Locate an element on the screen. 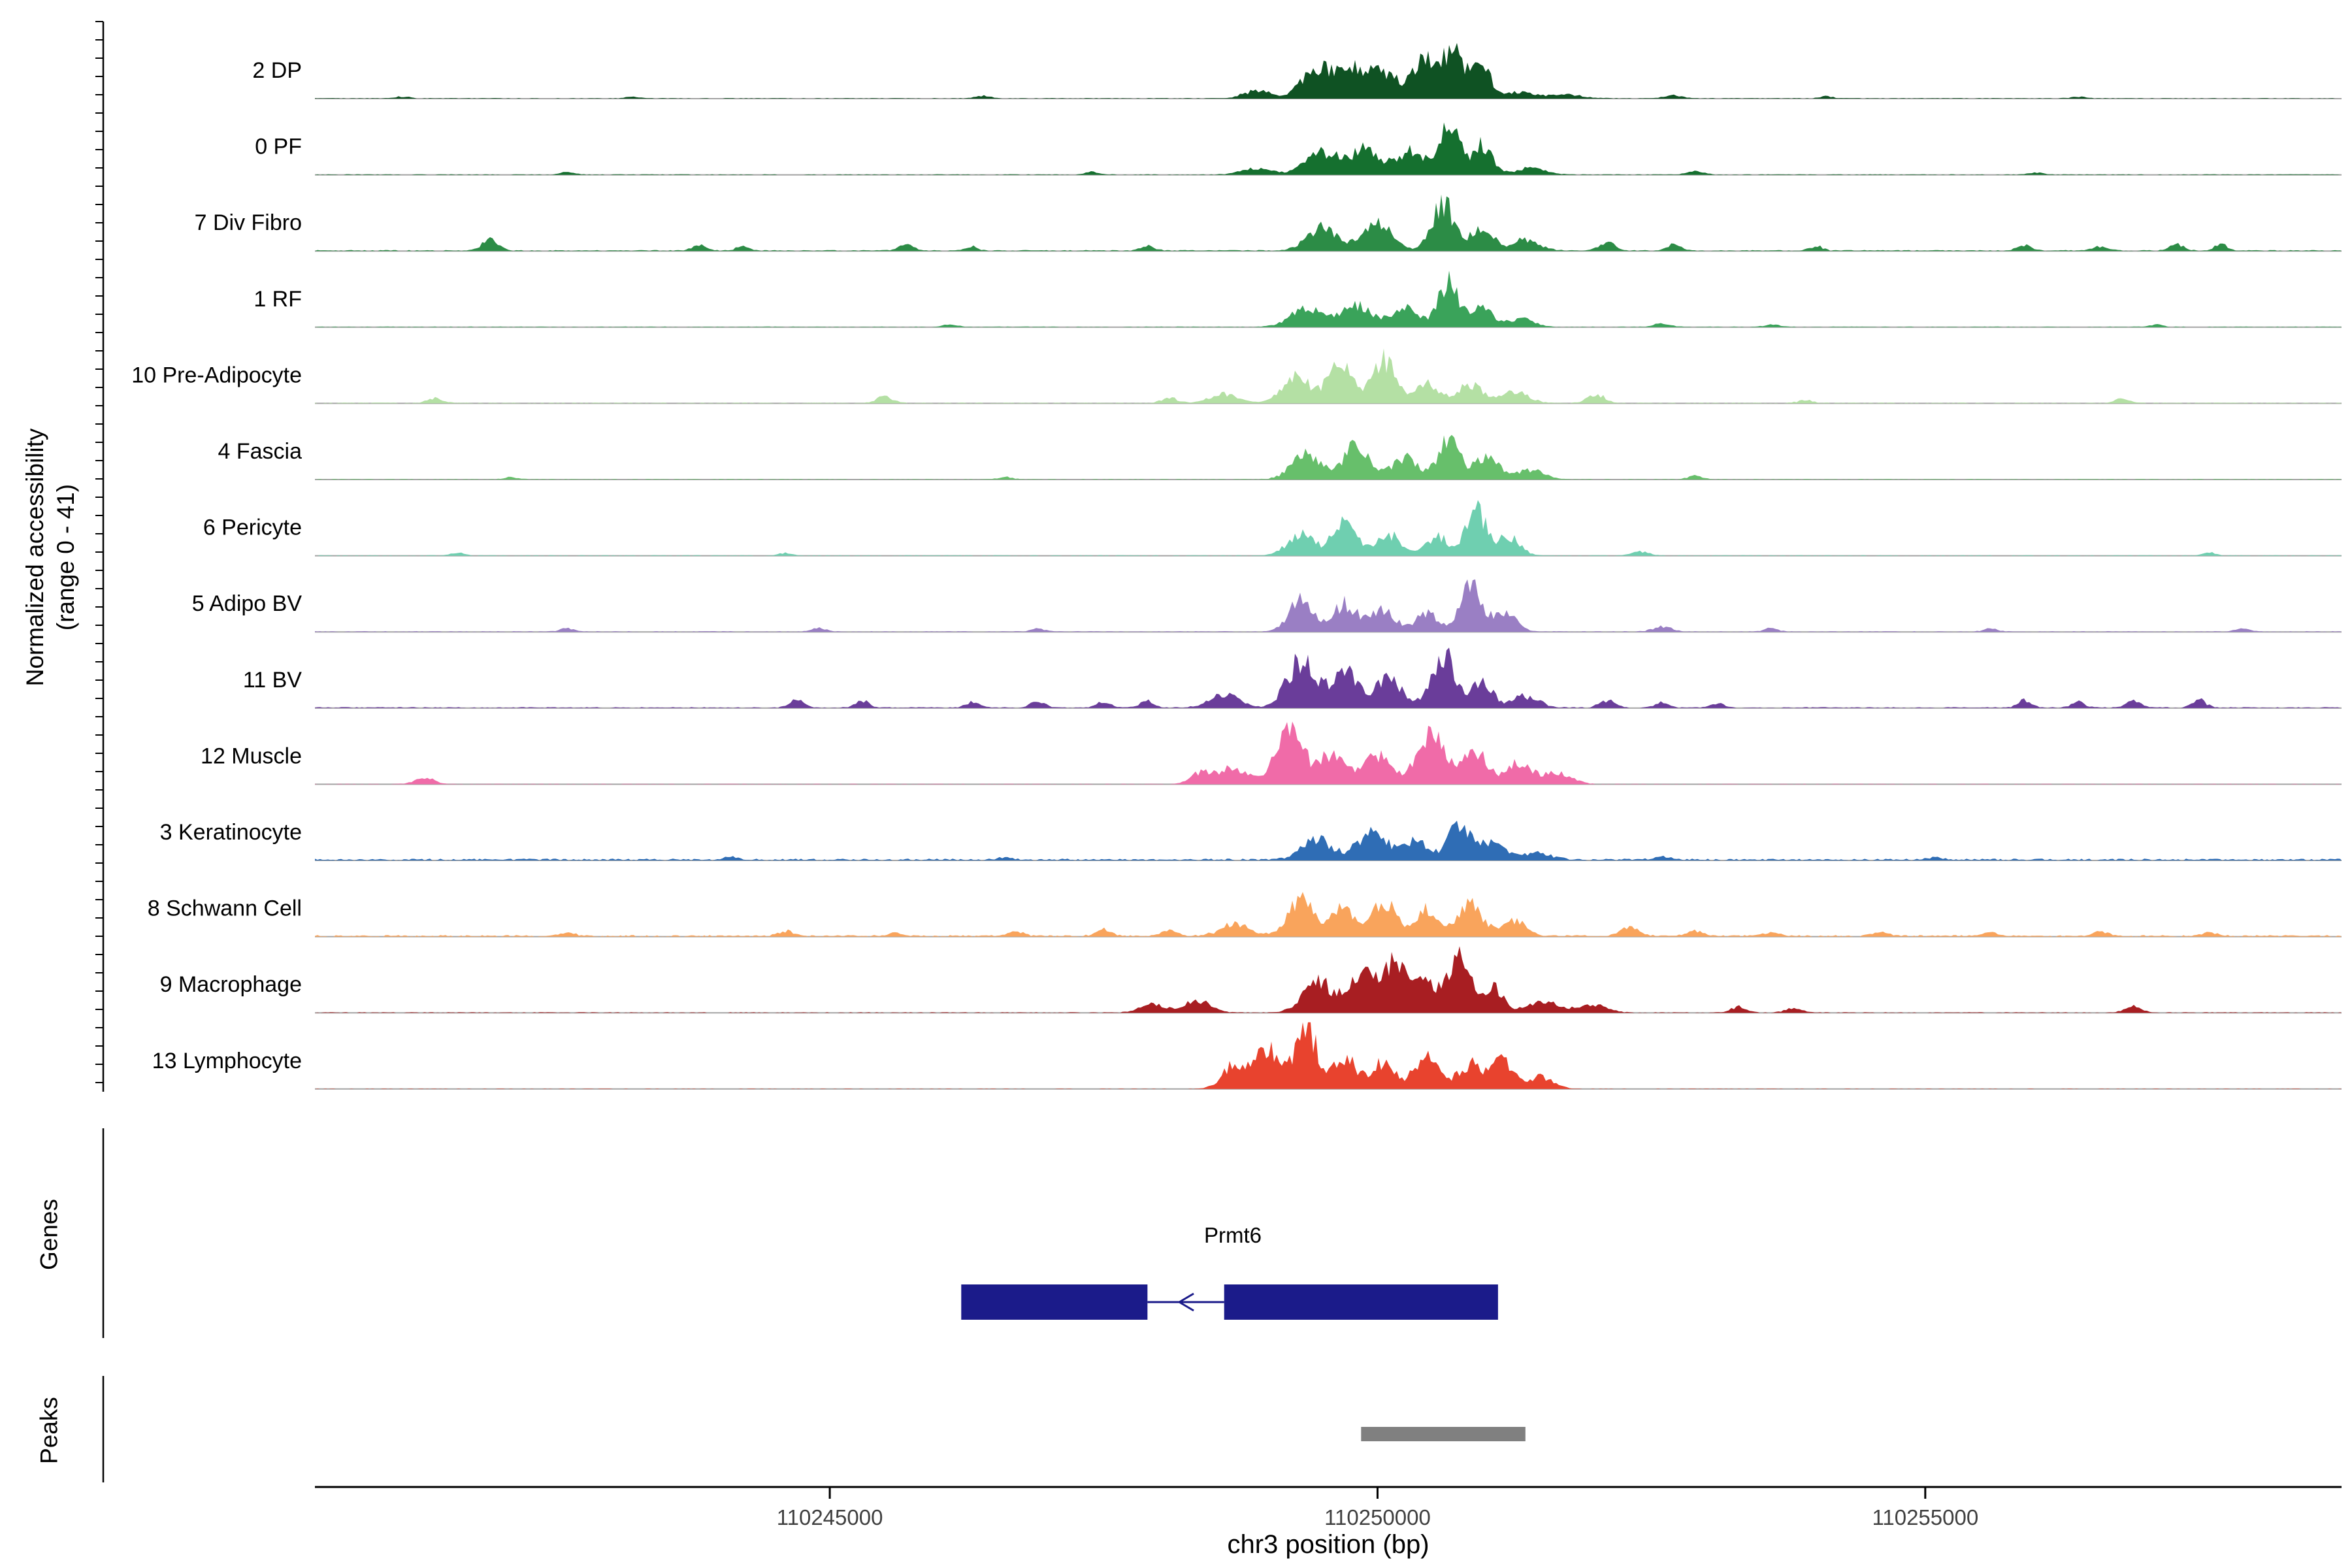  track-label: 5 Adipo BV is located at coordinates (247, 603).